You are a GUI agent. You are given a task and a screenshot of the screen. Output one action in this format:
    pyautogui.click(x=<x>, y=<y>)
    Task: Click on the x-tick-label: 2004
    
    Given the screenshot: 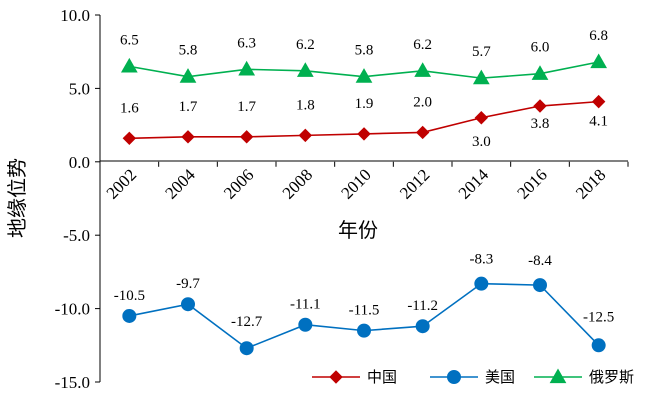 What is the action you would take?
    pyautogui.click(x=180, y=184)
    